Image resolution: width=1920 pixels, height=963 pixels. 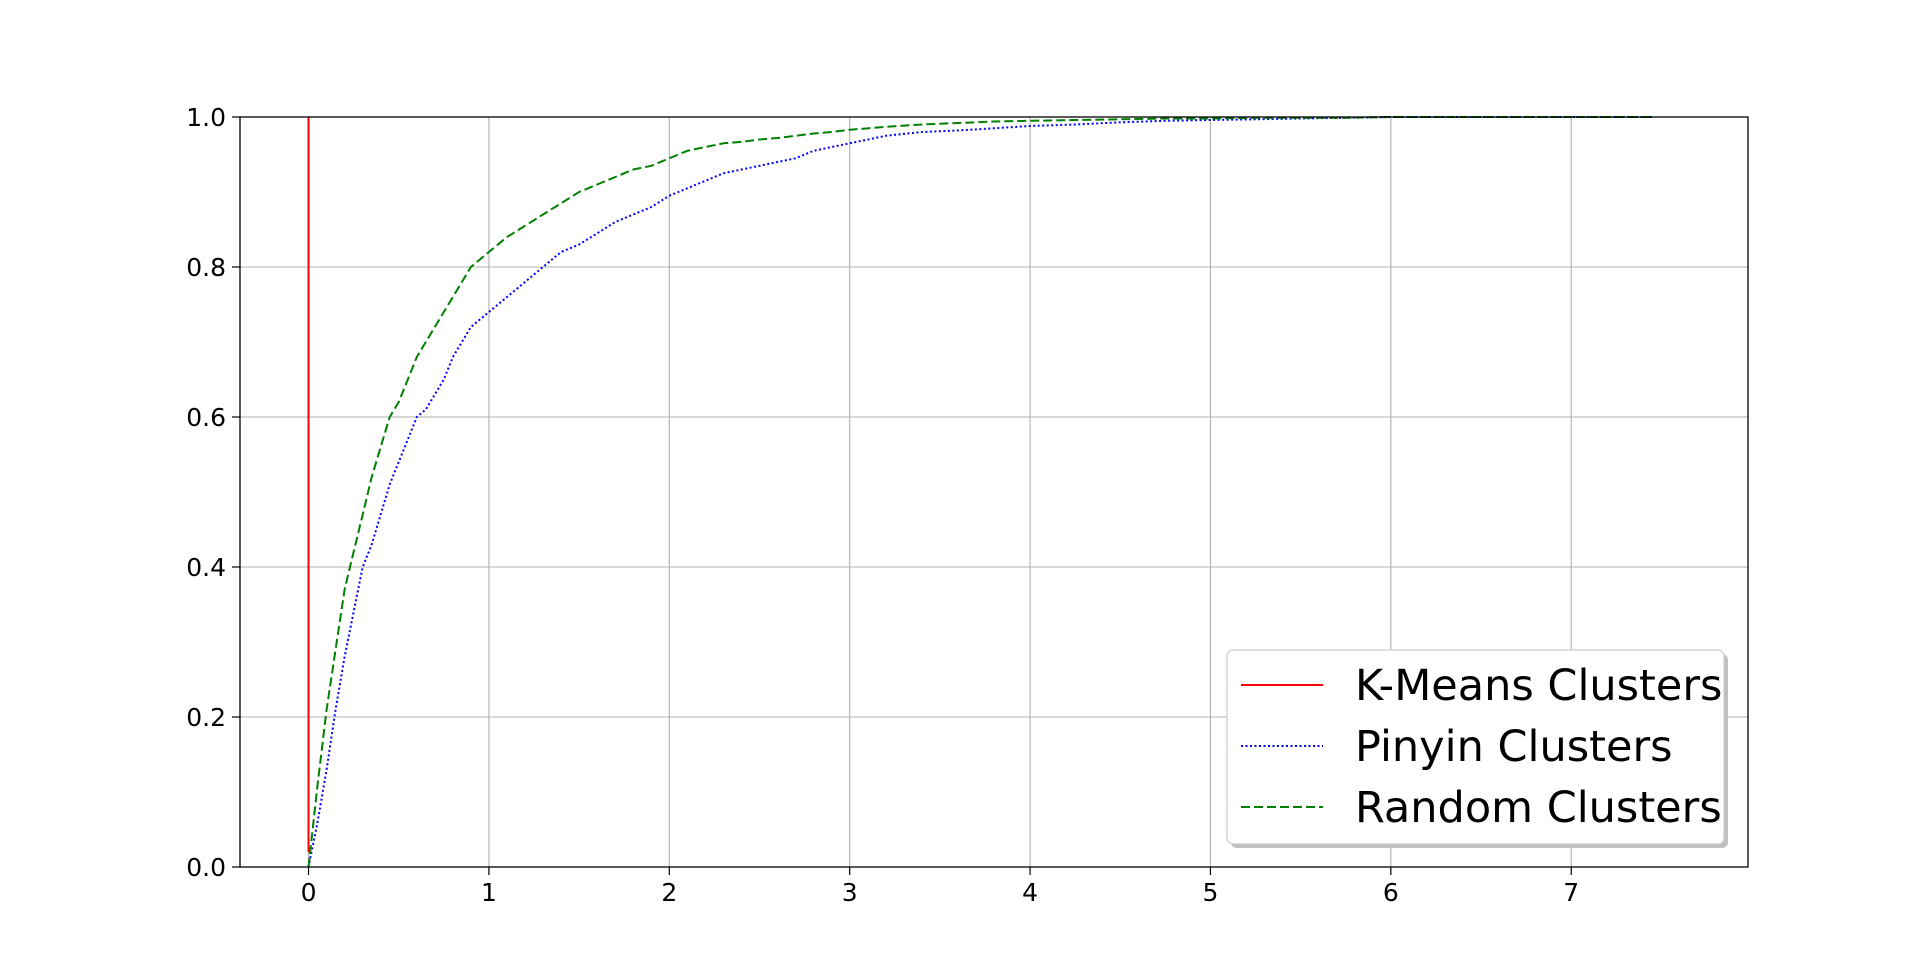 What do you see at coordinates (1391, 892) in the screenshot?
I see `x-tick-label: 6` at bounding box center [1391, 892].